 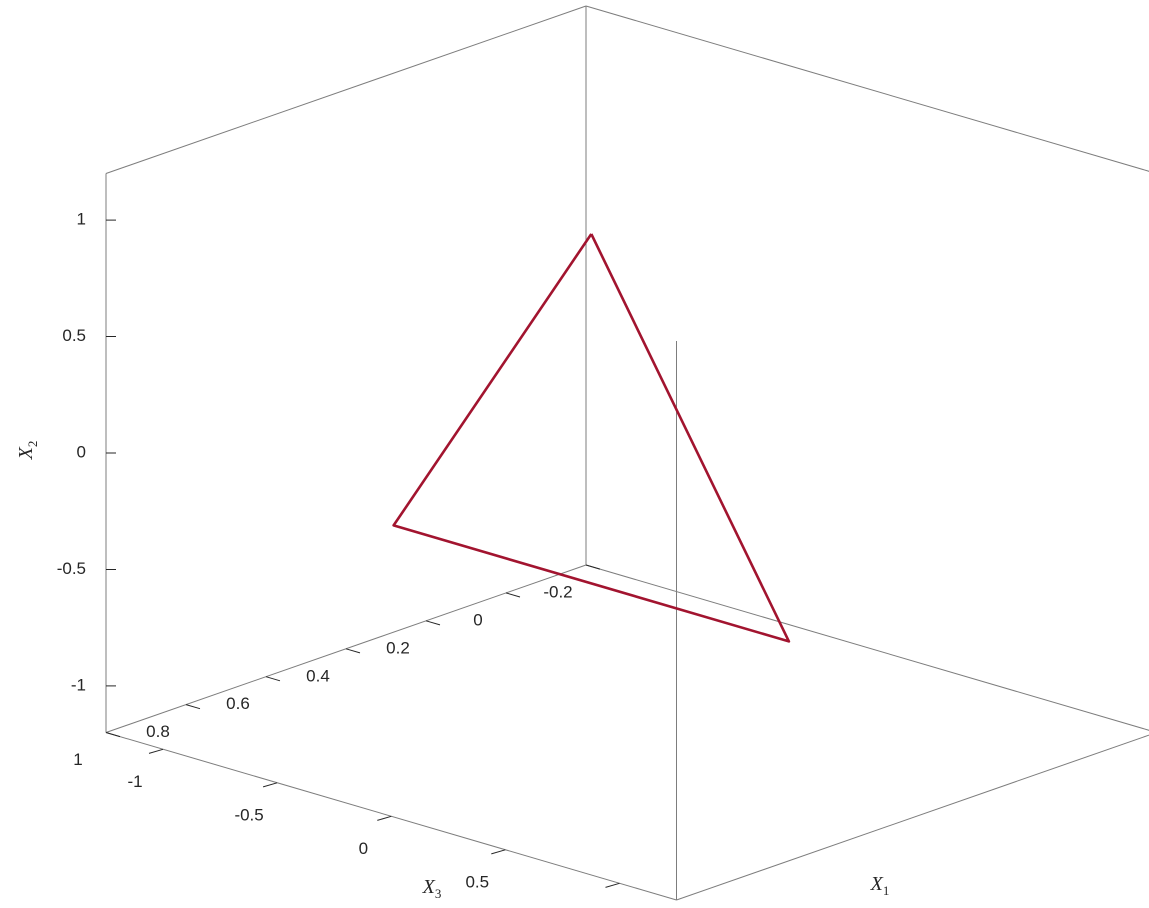 I want to click on x3-tick-label: 0.6, so click(x=238, y=703).